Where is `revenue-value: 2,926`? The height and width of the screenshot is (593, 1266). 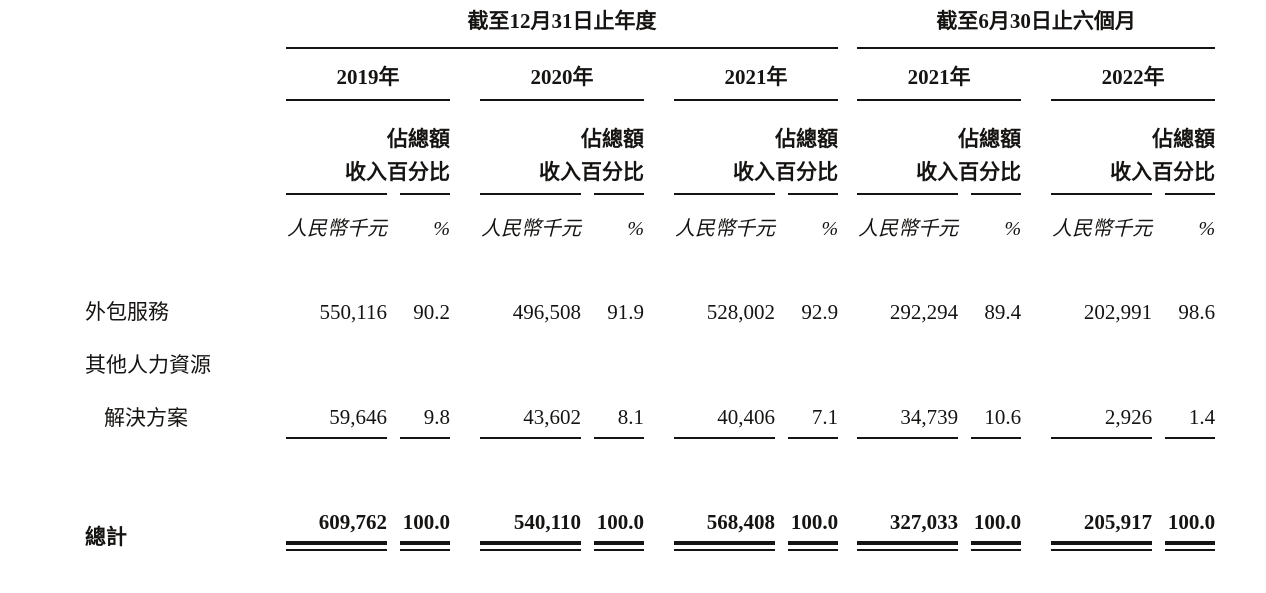 revenue-value: 2,926 is located at coordinates (1102, 408).